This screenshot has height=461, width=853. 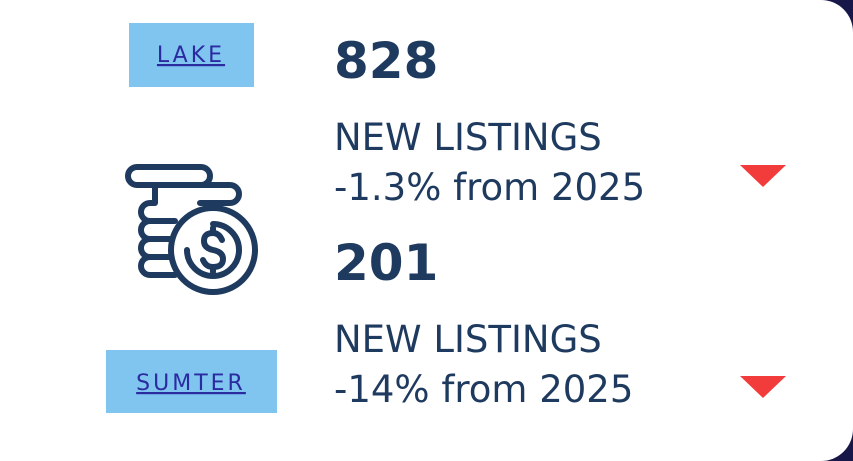 I want to click on listing-count: 201, so click(x=386, y=263).